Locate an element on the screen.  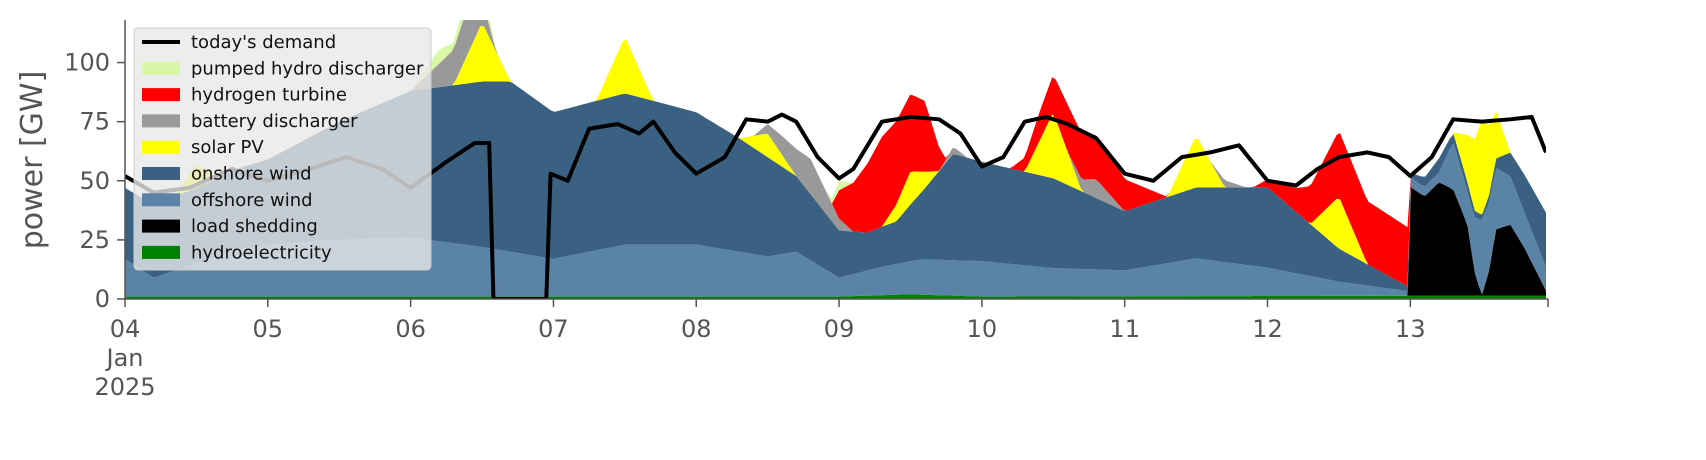
x-tick-label: 12 is located at coordinates (1267, 329).